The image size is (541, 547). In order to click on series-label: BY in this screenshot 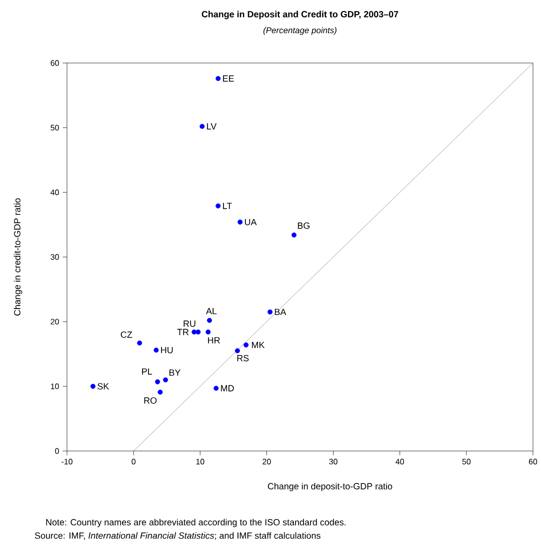, I will do `click(175, 373)`.